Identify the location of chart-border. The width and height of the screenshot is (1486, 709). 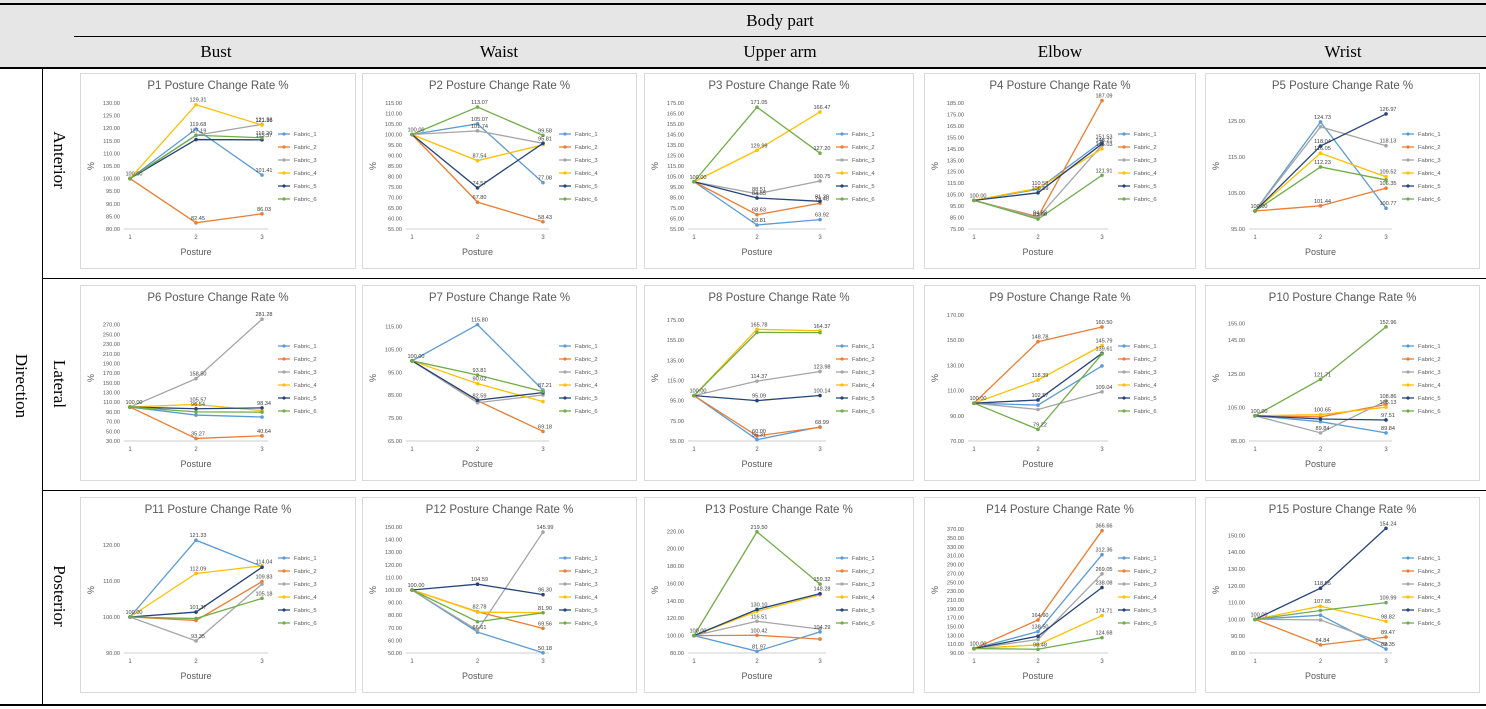
(1060, 171).